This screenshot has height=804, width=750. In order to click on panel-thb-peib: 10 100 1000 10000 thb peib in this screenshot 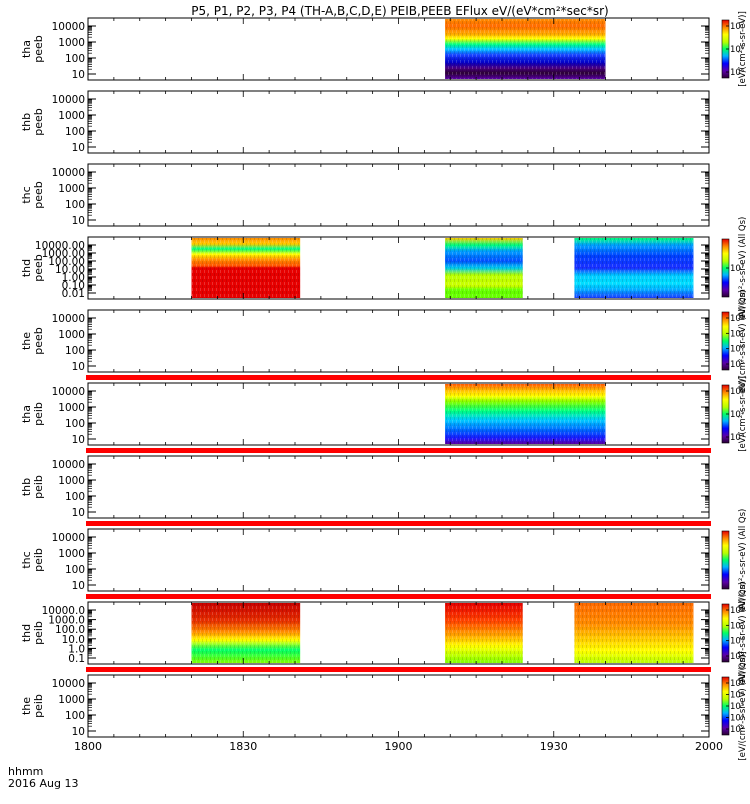, I will do `click(365, 490)`.